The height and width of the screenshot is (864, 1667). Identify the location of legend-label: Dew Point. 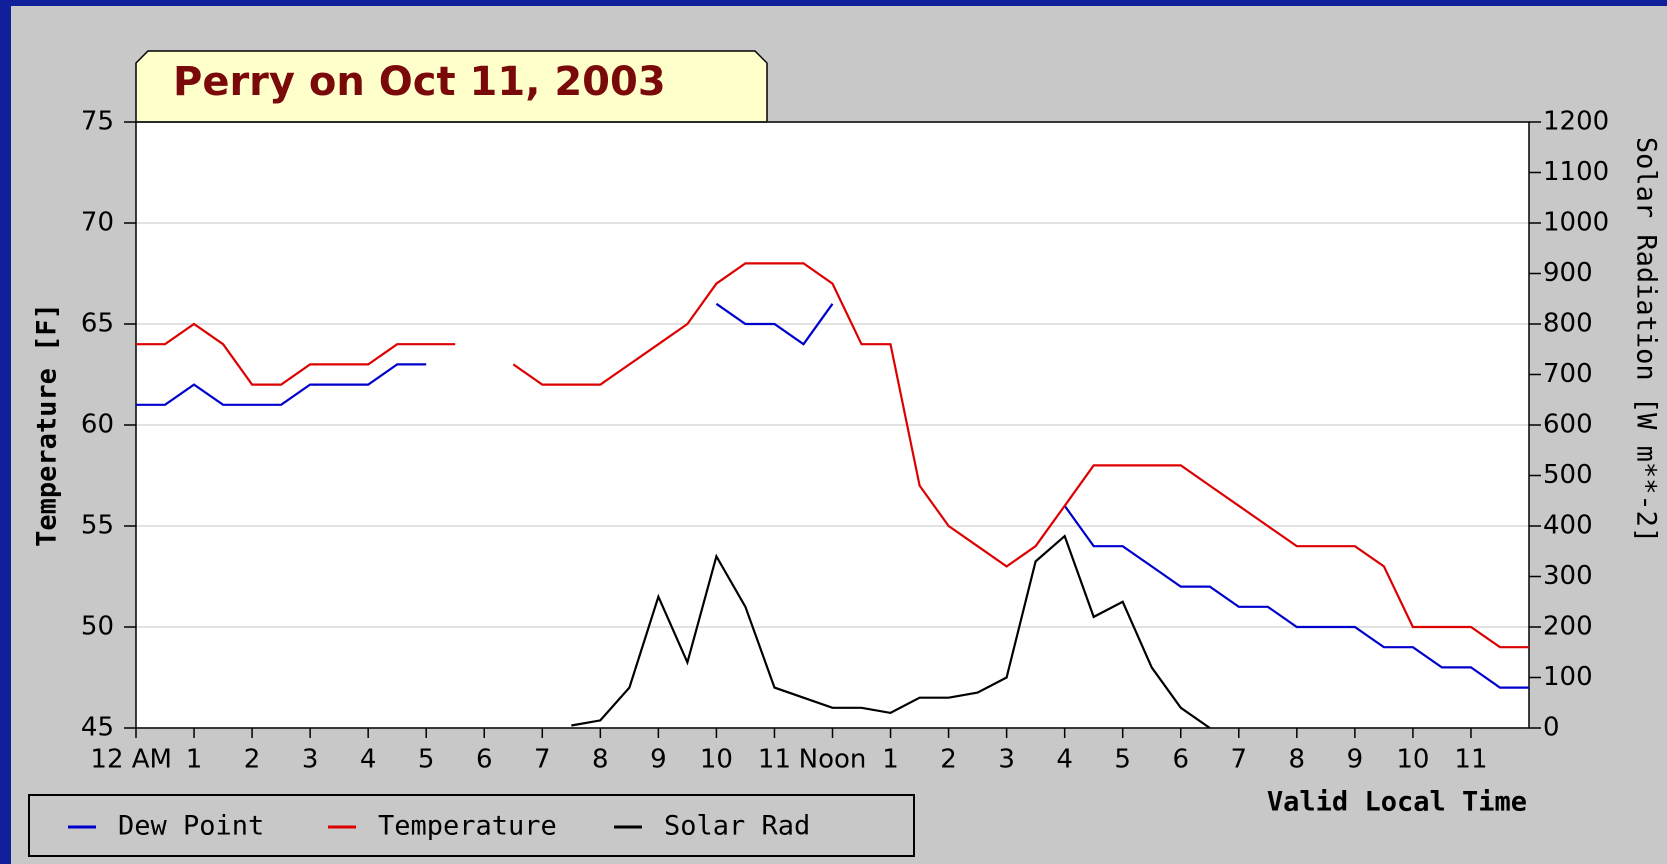
(191, 826).